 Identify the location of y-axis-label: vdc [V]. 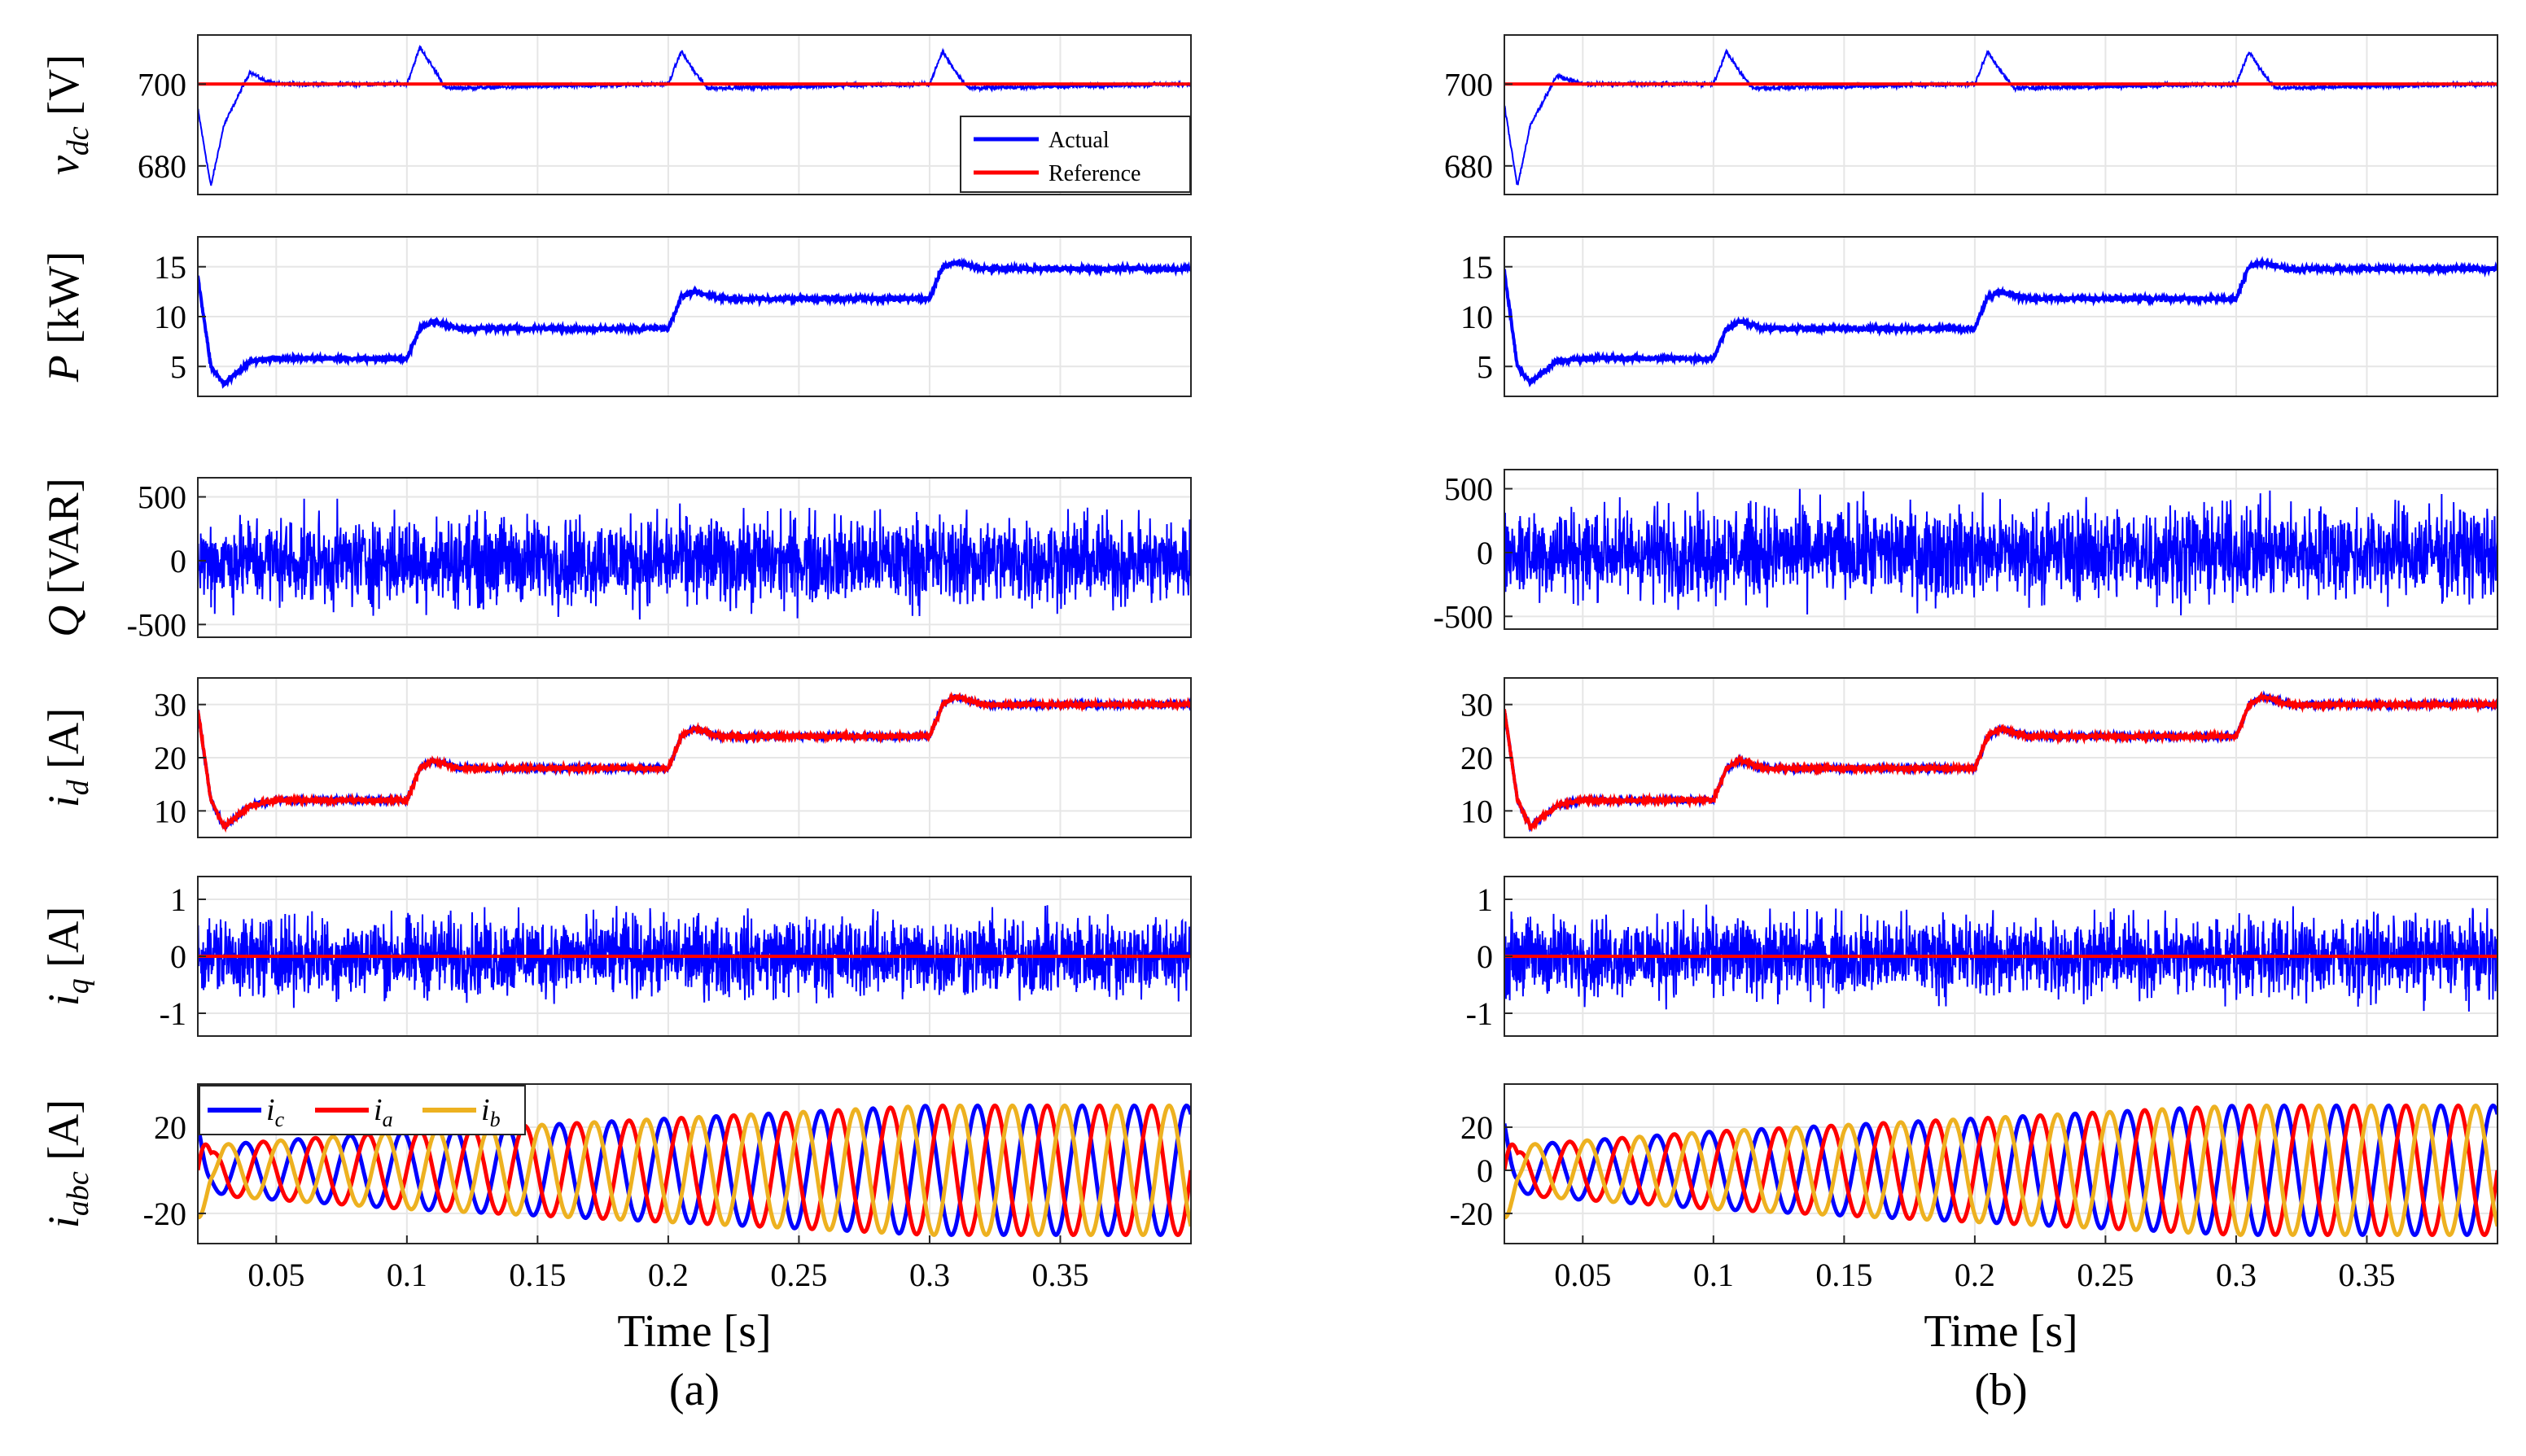
(67, 115).